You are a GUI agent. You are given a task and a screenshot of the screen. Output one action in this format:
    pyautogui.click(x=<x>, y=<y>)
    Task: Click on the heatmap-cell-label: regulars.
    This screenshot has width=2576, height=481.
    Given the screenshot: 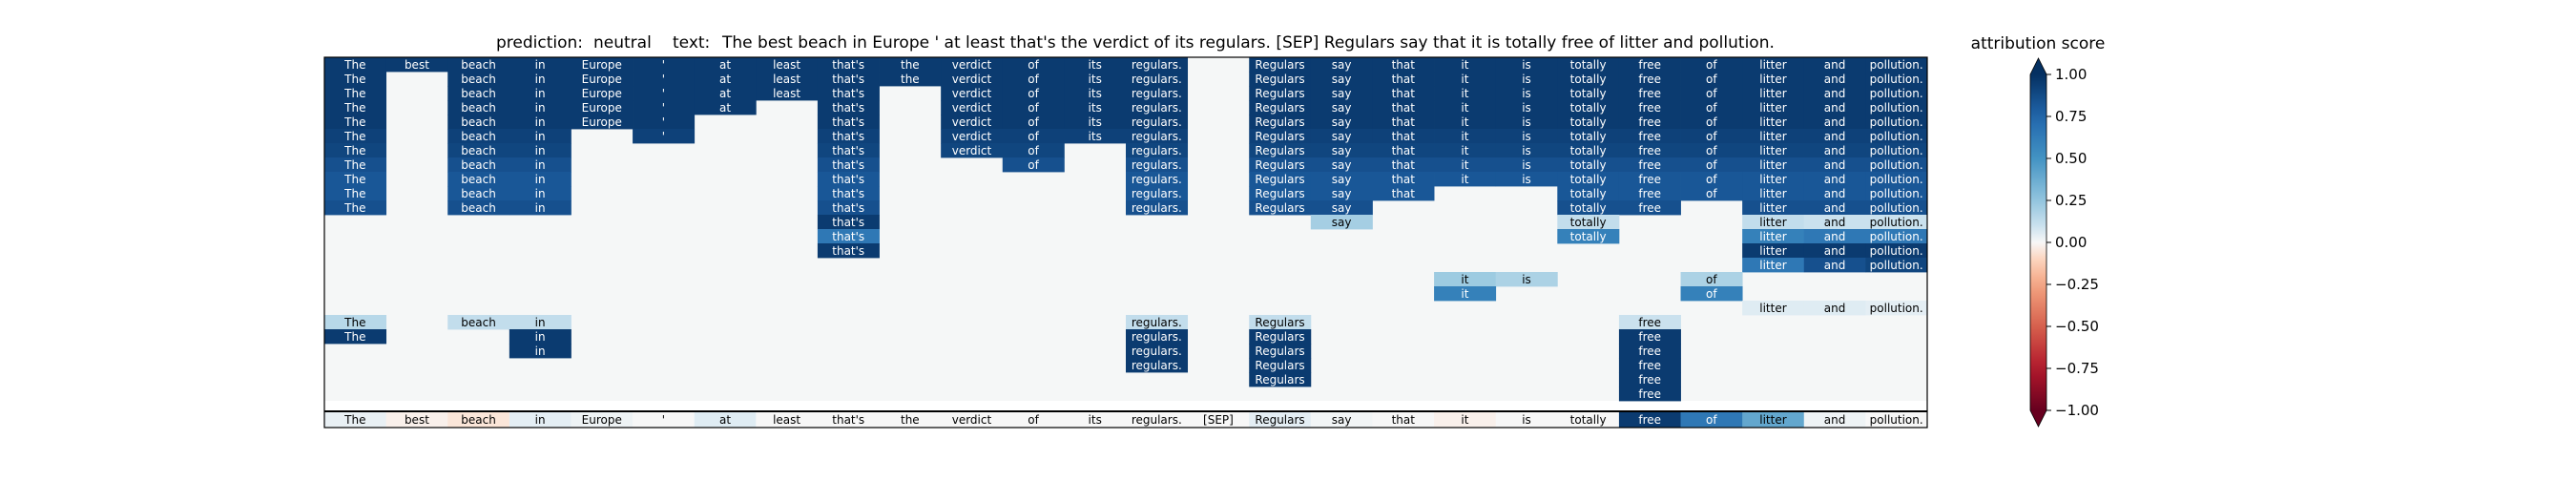 What is the action you would take?
    pyautogui.click(x=1157, y=122)
    